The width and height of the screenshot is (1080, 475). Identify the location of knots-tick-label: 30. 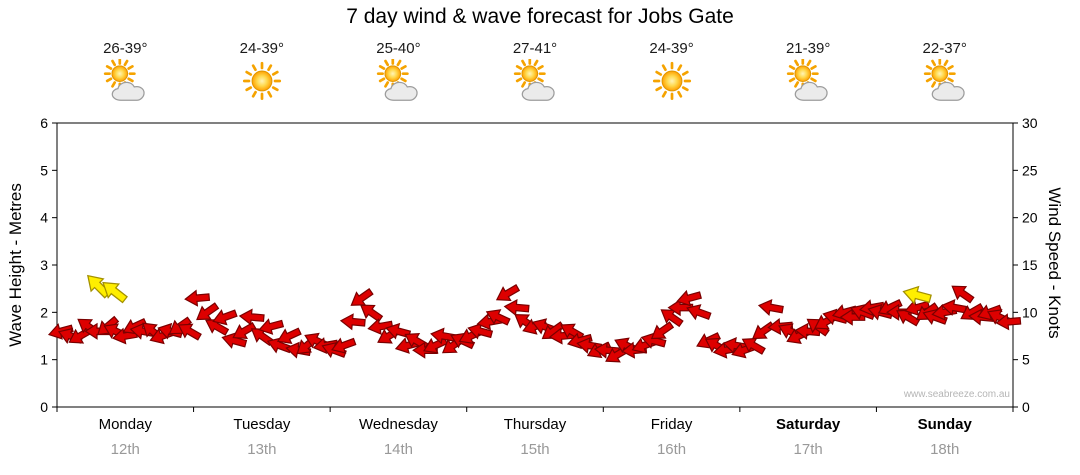
(1030, 123).